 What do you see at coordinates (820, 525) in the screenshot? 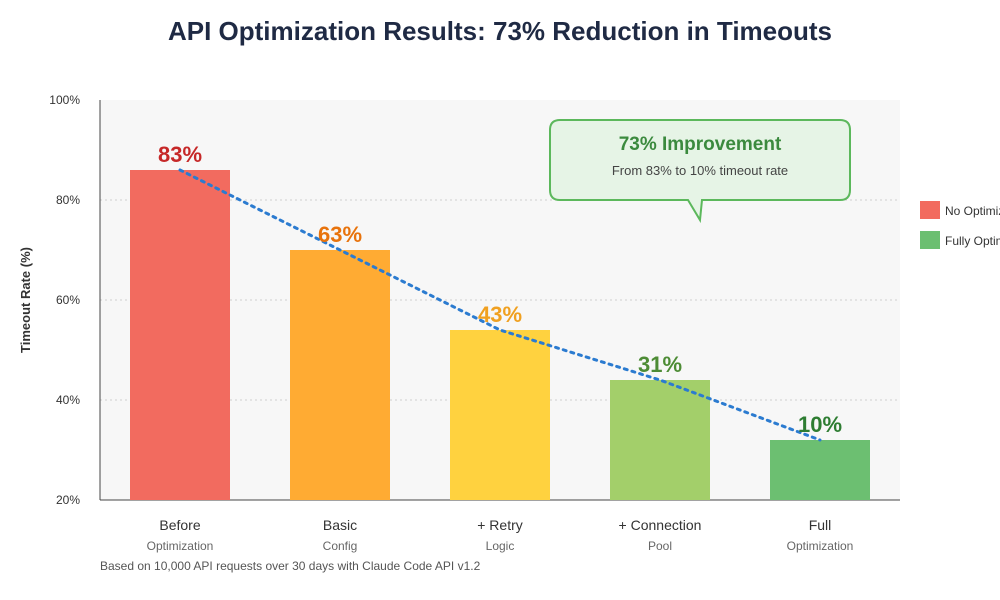
I see `x-tick-label: Full` at bounding box center [820, 525].